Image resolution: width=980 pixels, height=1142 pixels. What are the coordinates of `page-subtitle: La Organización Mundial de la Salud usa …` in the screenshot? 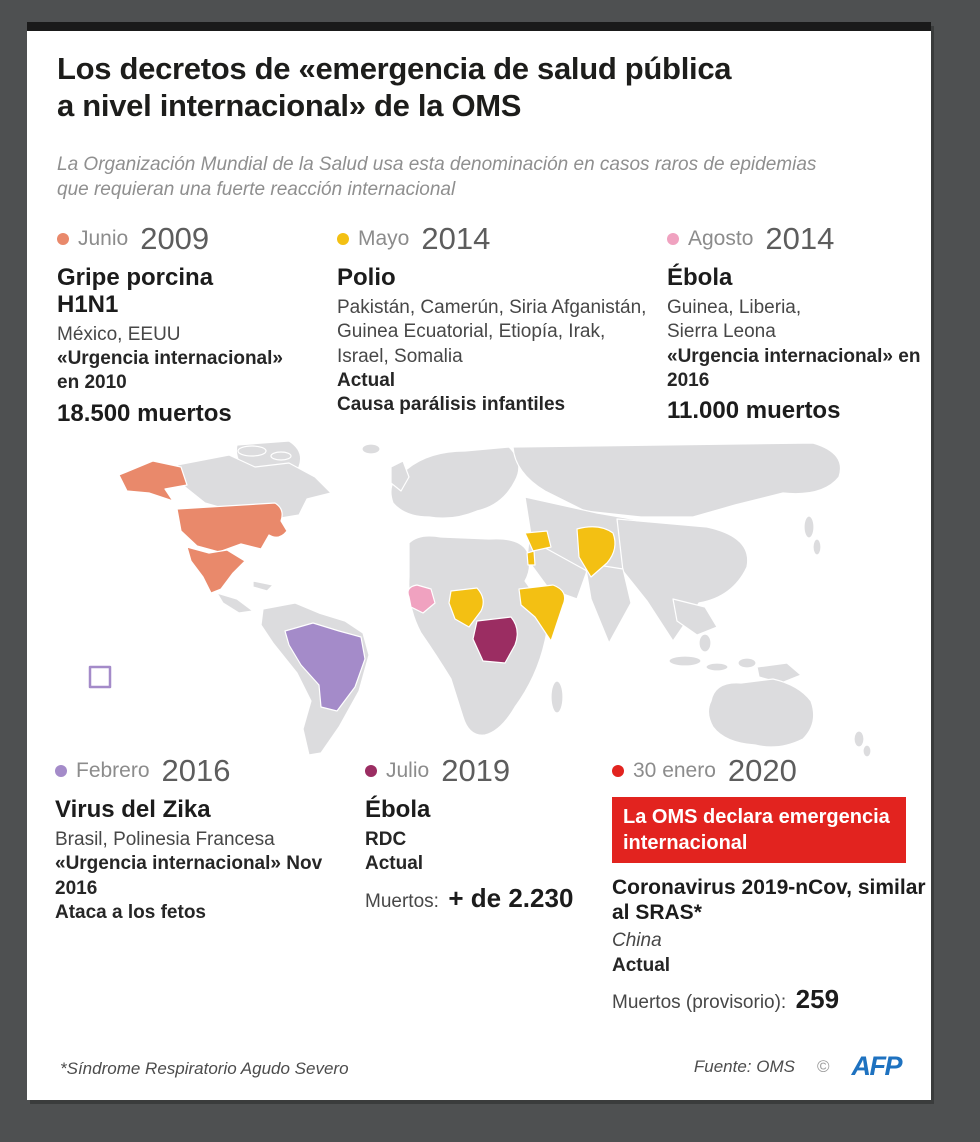 It's located at (497, 177).